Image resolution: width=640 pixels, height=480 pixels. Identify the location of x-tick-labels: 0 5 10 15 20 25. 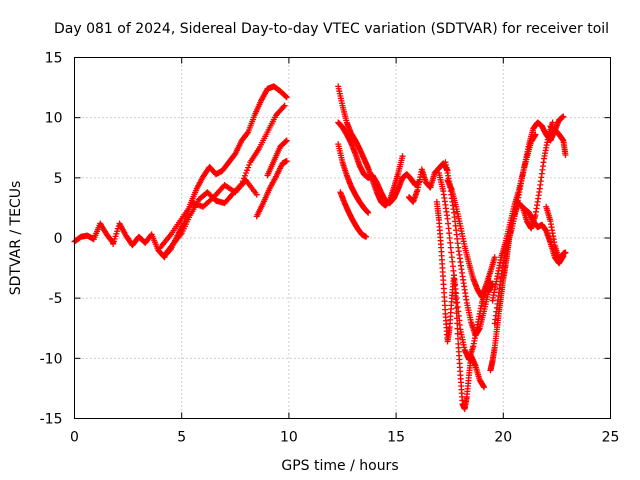
(344, 438).